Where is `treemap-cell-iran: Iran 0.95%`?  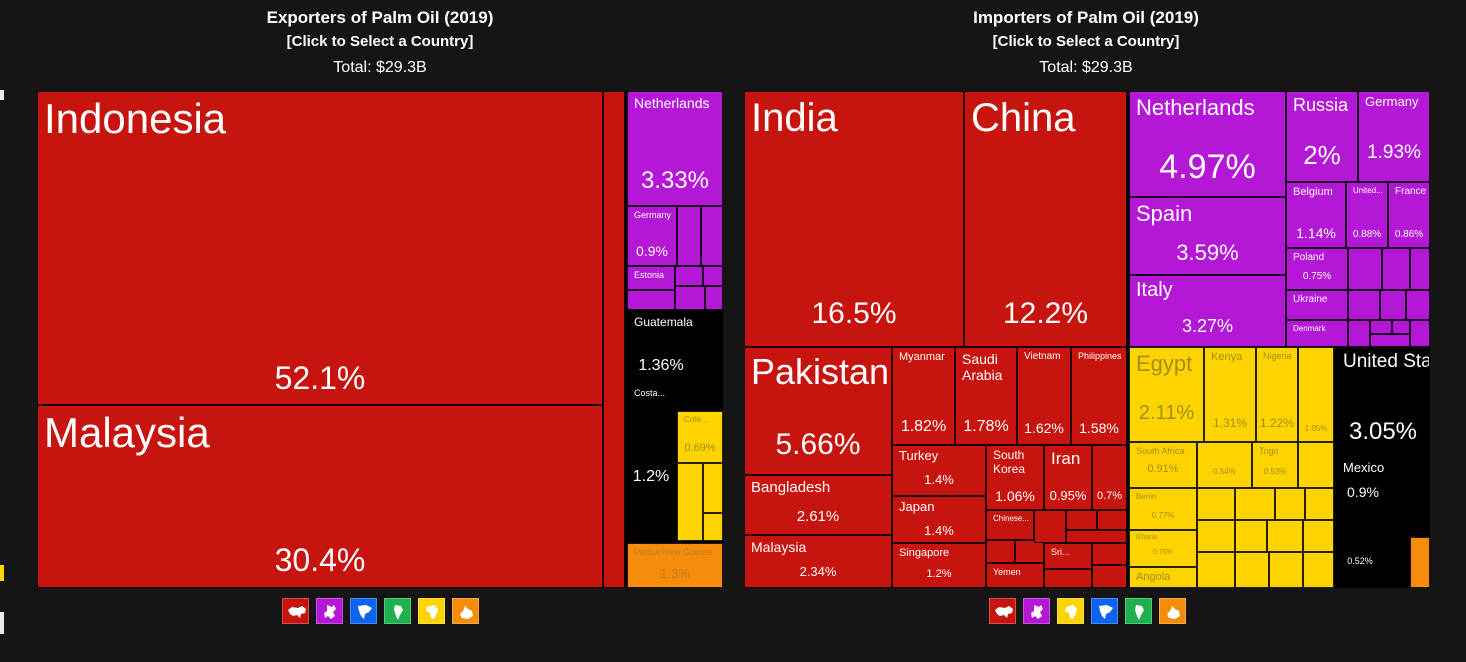 treemap-cell-iran: Iran 0.95% is located at coordinates (1068, 477).